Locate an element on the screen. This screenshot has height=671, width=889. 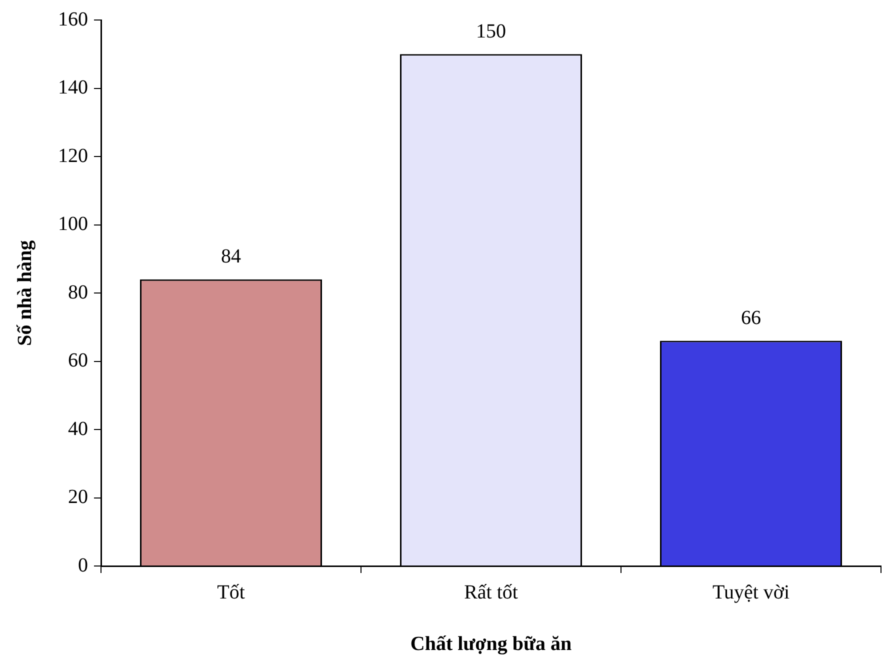
y-tick-label: 100 is located at coordinates (73, 224).